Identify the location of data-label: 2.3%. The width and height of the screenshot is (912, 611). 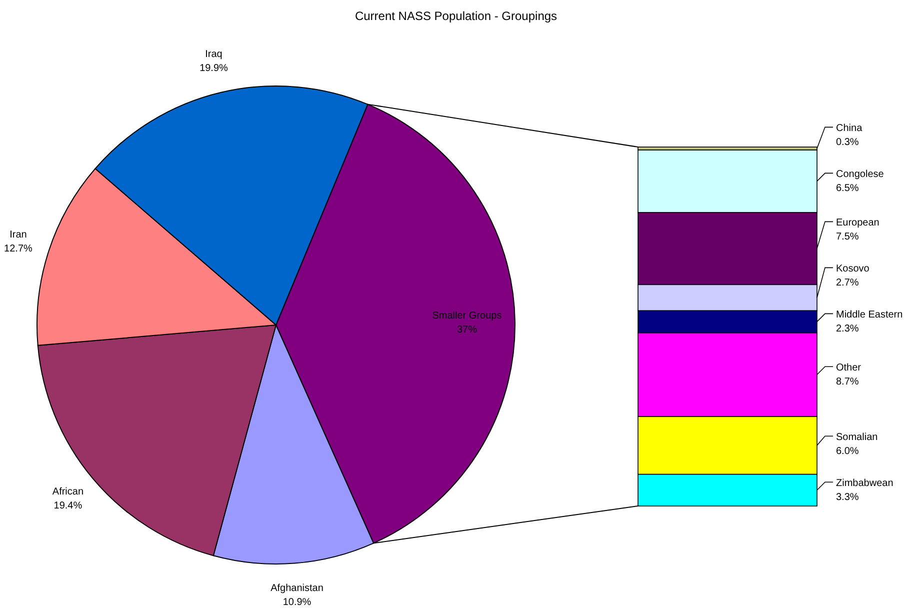
(847, 329).